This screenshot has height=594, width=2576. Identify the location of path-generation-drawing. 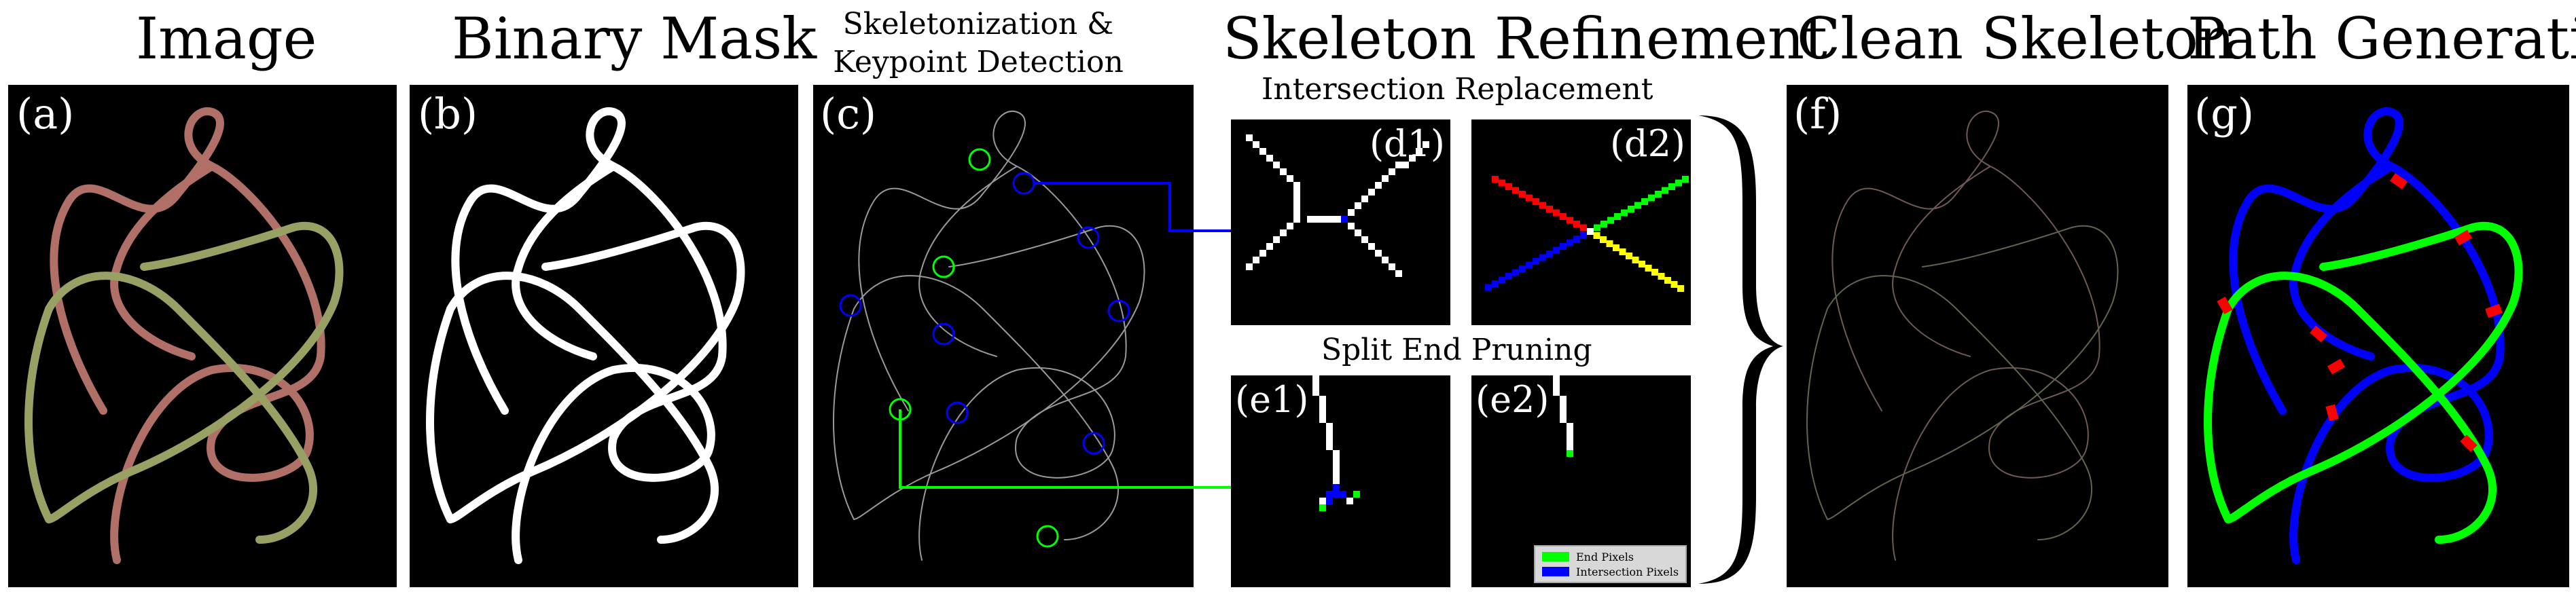
(2364, 335).